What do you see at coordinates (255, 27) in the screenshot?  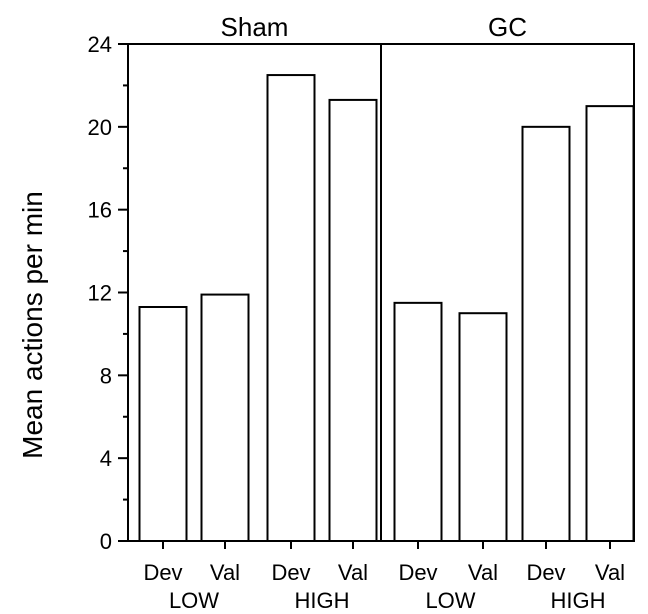 I see `panel-title: Sham` at bounding box center [255, 27].